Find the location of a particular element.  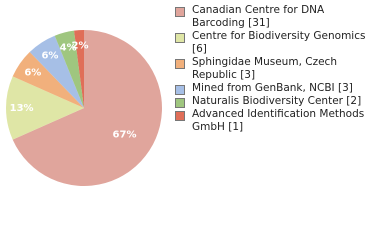

legend-label: Mined from GenBank, NCBI [3] is located at coordinates (272, 88).